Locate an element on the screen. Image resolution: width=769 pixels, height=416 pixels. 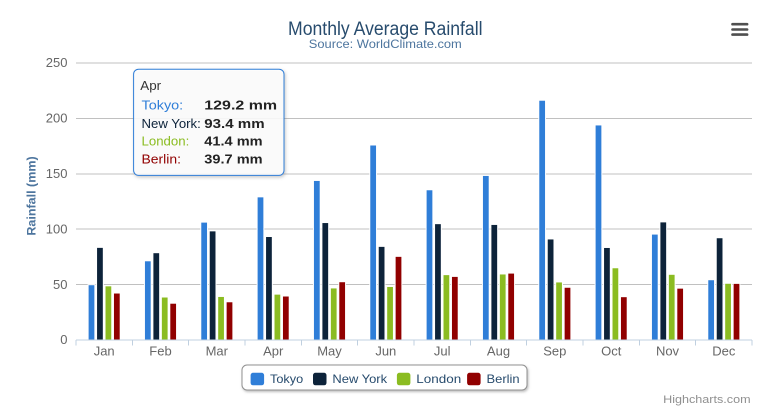
svg-text: Jun is located at coordinates (385, 351).